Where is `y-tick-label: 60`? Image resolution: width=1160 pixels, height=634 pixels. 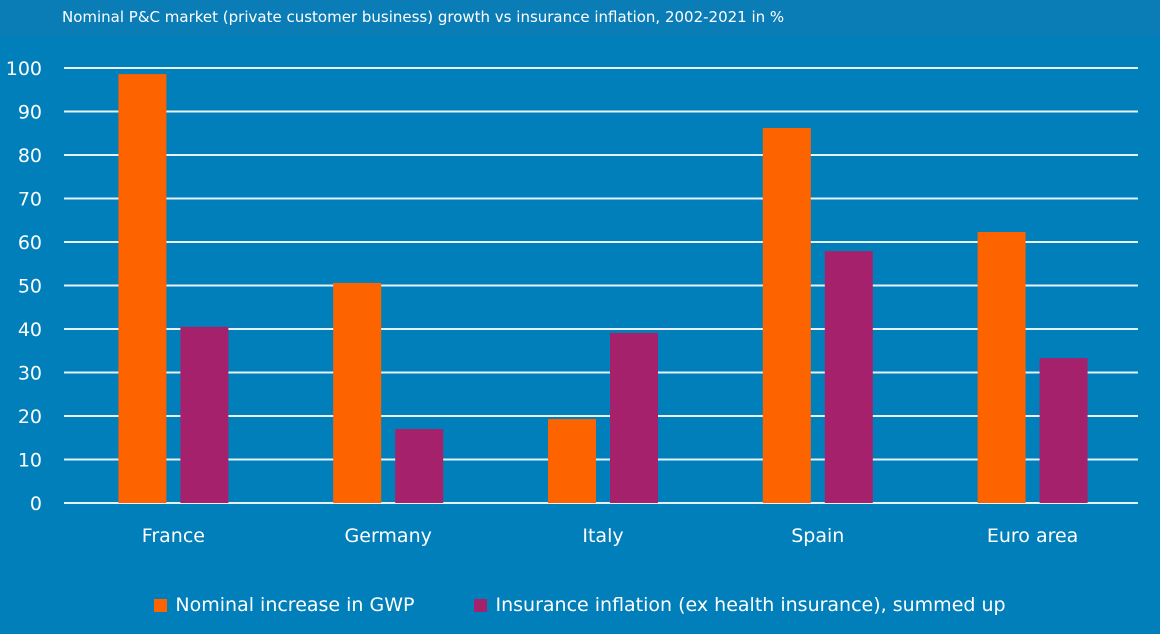
y-tick-label: 60 is located at coordinates (30, 243).